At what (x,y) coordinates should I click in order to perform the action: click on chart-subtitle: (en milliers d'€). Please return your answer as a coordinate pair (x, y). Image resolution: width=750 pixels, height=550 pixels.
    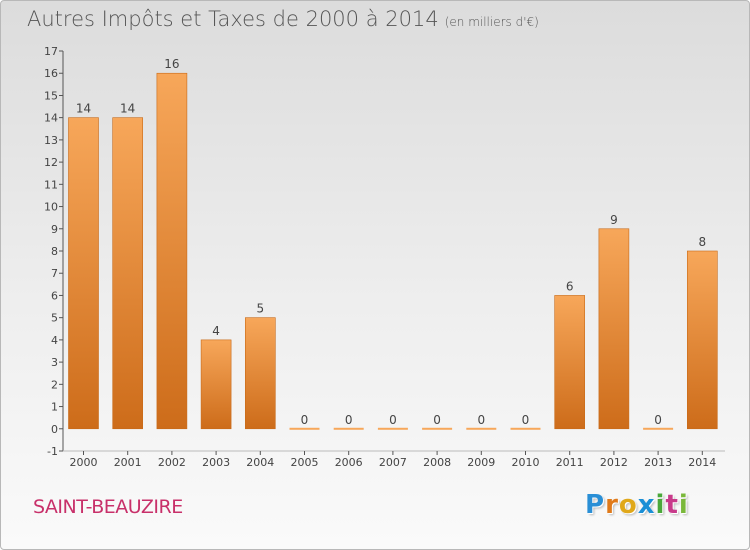
    Looking at the image, I should click on (491, 22).